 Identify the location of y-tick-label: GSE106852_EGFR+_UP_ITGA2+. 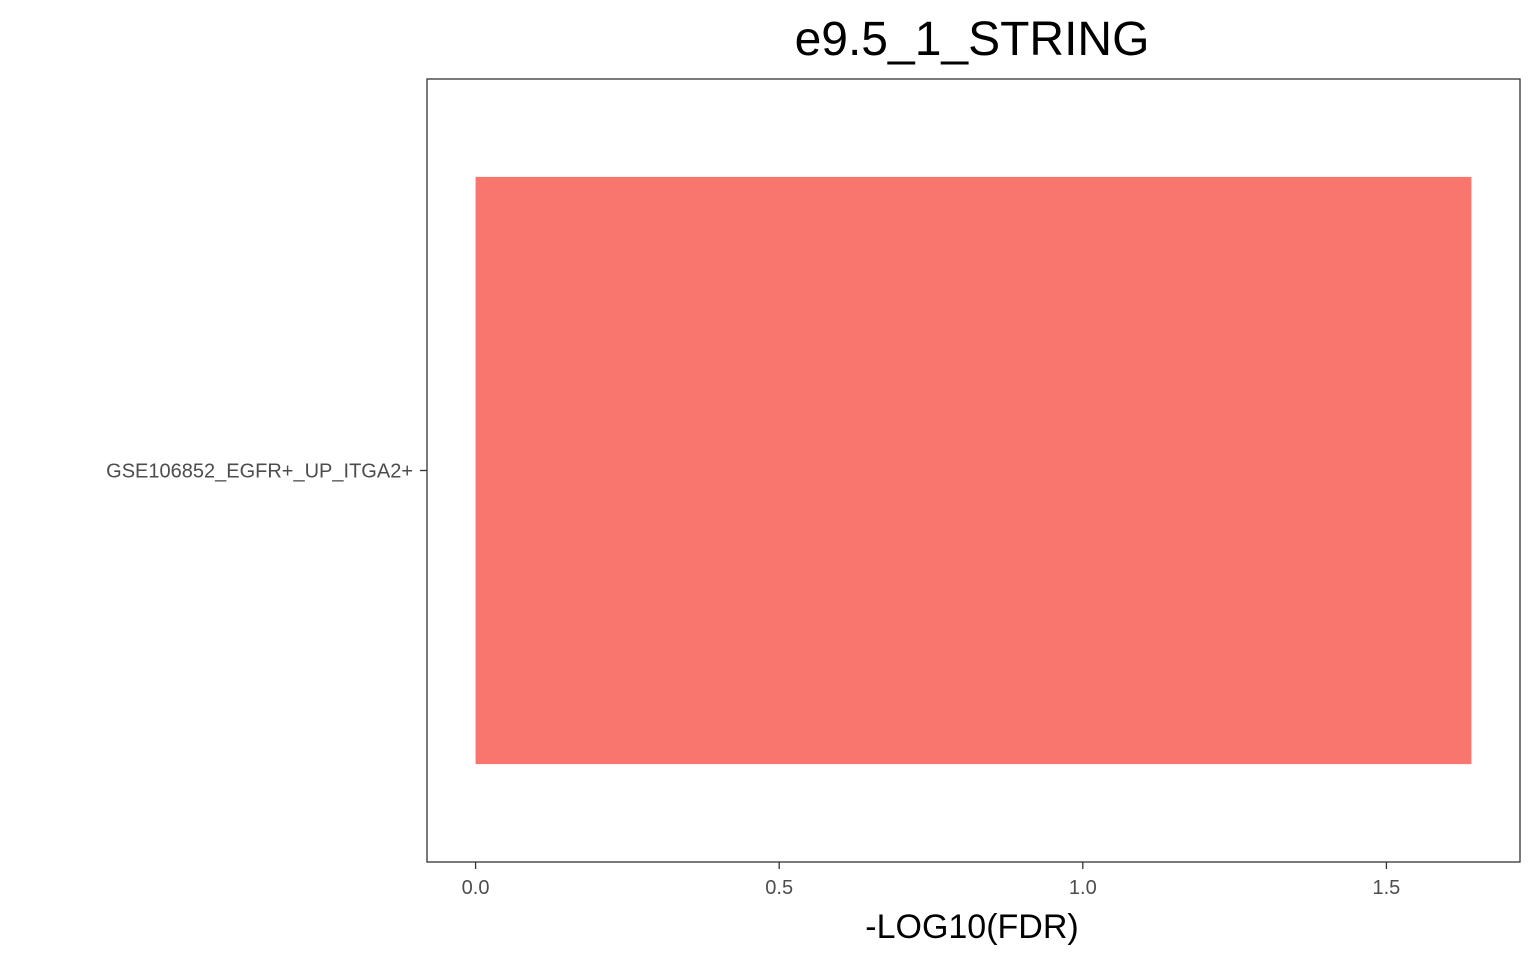
(259, 472).